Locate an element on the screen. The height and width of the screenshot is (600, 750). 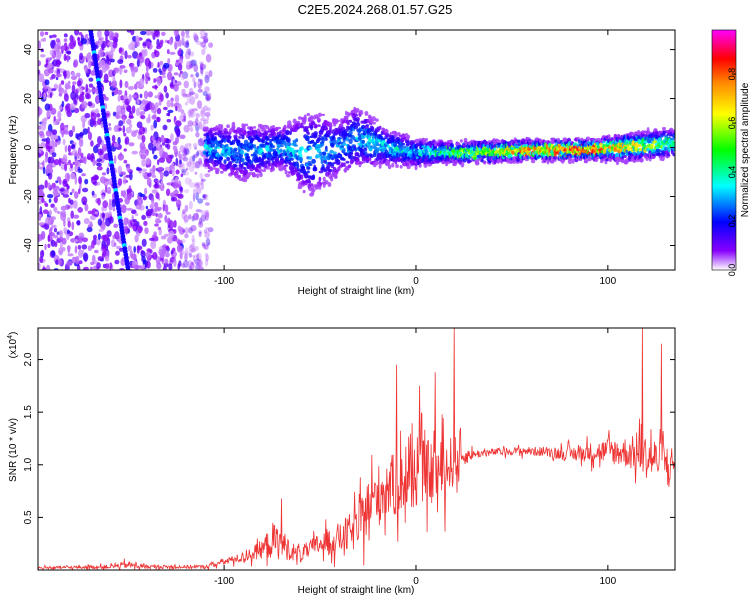
snr-y-axis-label: SNR (10 * v/v) is located at coordinates (13, 450).